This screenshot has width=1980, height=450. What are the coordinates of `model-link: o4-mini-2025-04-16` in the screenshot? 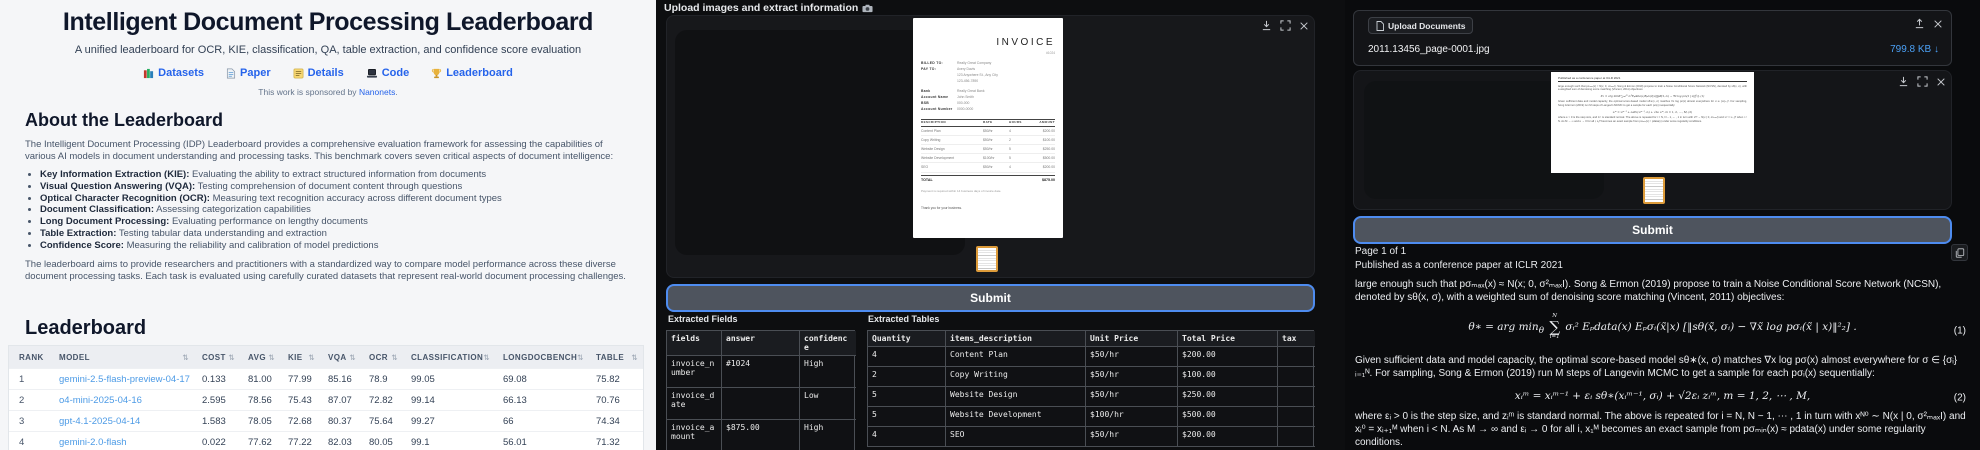 It's located at (100, 400).